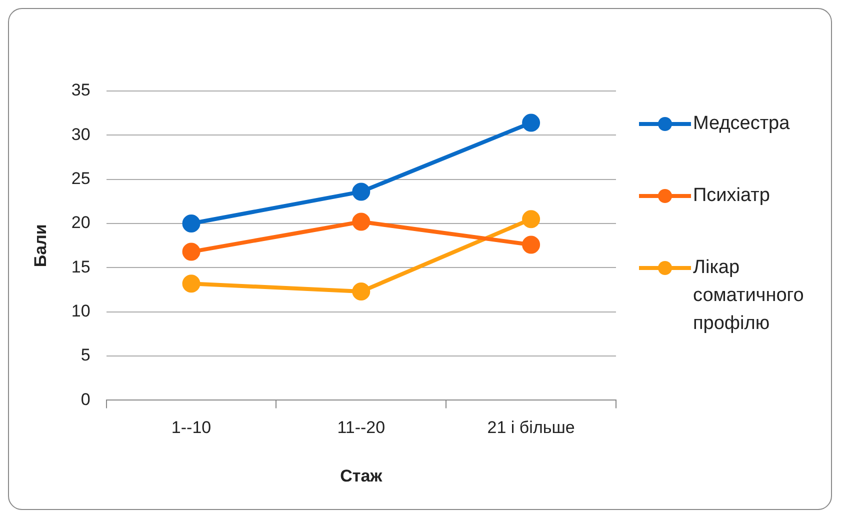 The height and width of the screenshot is (518, 841). What do you see at coordinates (361, 428) in the screenshot?
I see `x-tick-label: 11--20` at bounding box center [361, 428].